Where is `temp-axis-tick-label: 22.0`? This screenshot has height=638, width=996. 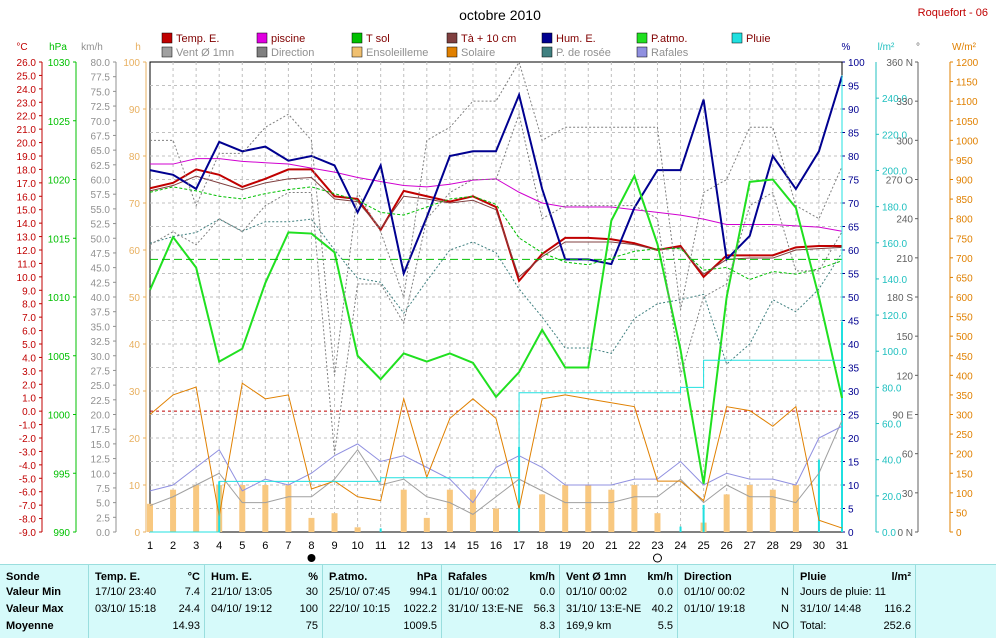
temp-axis-tick-label: 22.0 is located at coordinates (27, 117).